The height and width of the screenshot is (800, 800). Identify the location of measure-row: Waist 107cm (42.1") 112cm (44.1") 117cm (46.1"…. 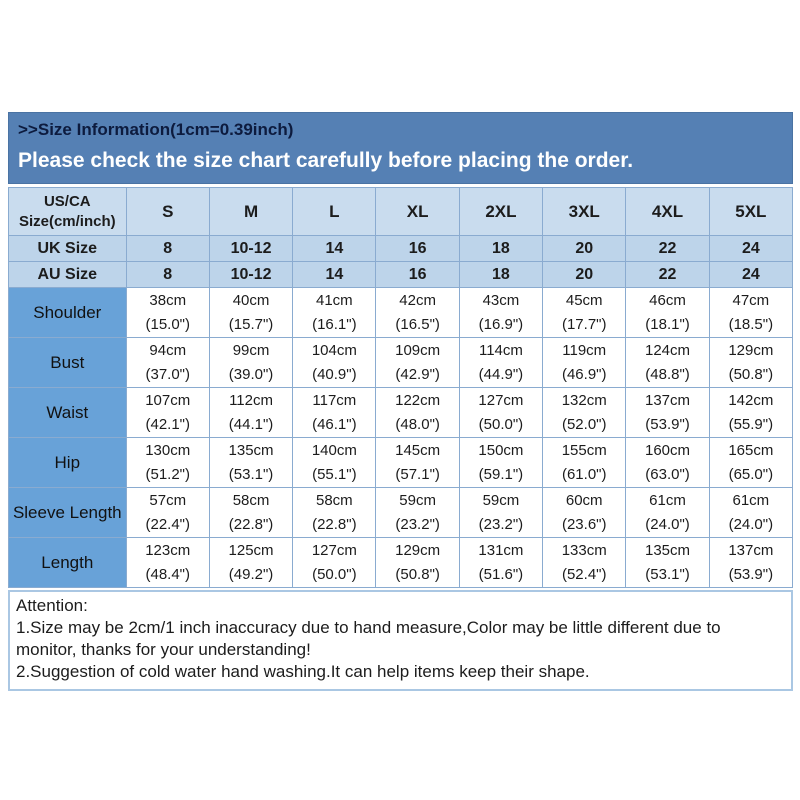
(401, 412).